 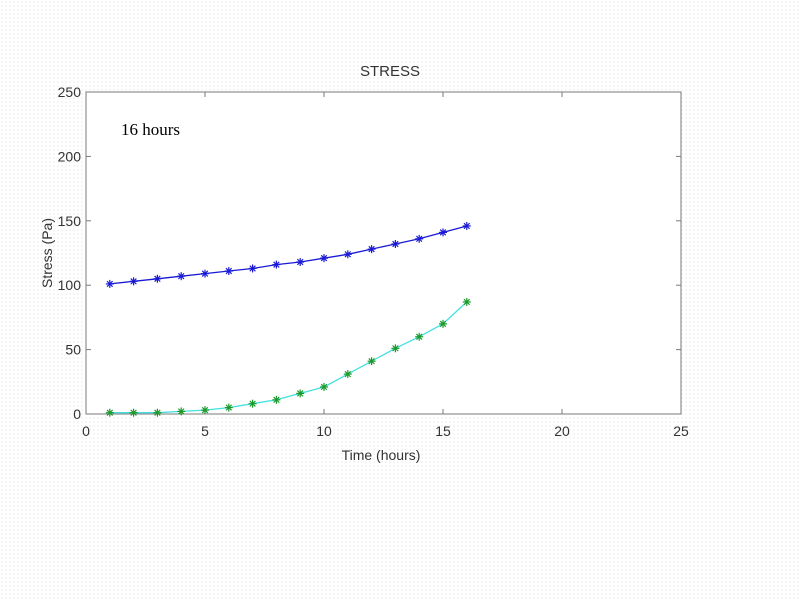 I want to click on y-tick-label: 200, so click(x=70, y=156).